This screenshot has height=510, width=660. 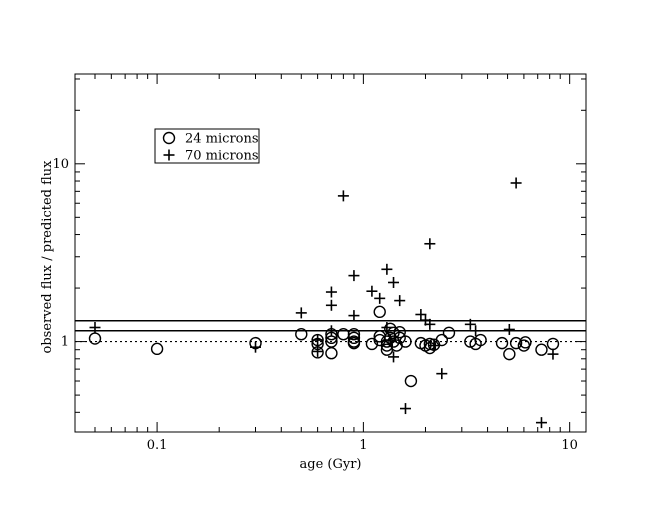 I want to click on x-axis-label: age (Gyr), so click(x=331, y=464).